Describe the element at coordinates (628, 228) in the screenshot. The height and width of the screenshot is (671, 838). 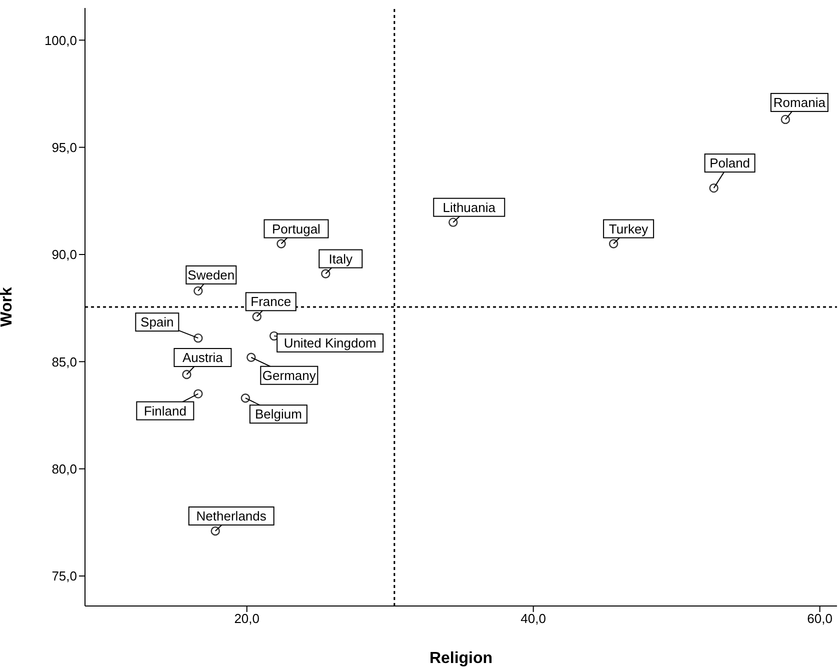
I see `annotation: Turkey` at that location.